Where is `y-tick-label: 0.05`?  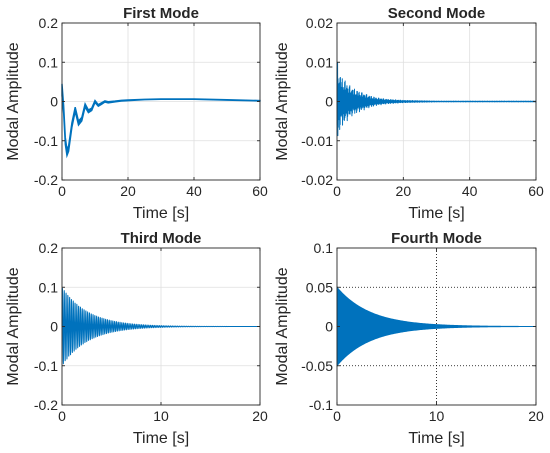 y-tick-label: 0.05 is located at coordinates (319, 287).